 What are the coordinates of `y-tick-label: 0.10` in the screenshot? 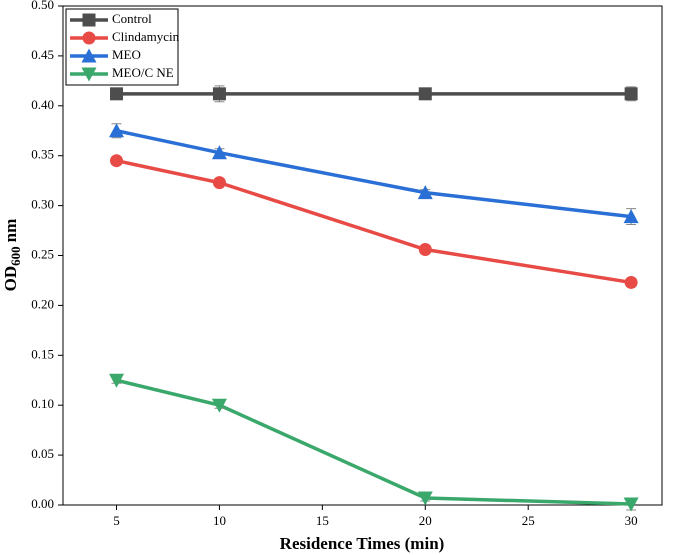 It's located at (42, 403).